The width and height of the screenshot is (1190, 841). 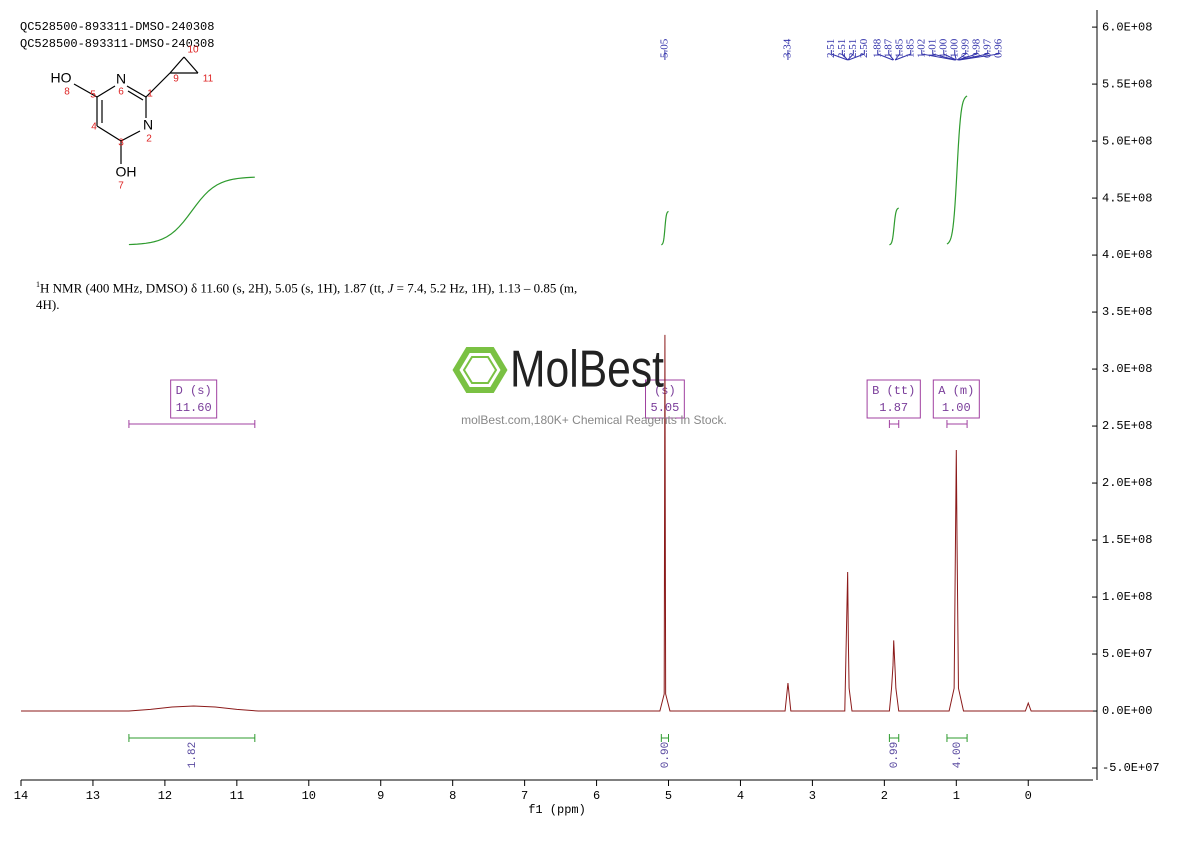 I want to click on x-tick-label: 5, so click(x=668, y=796).